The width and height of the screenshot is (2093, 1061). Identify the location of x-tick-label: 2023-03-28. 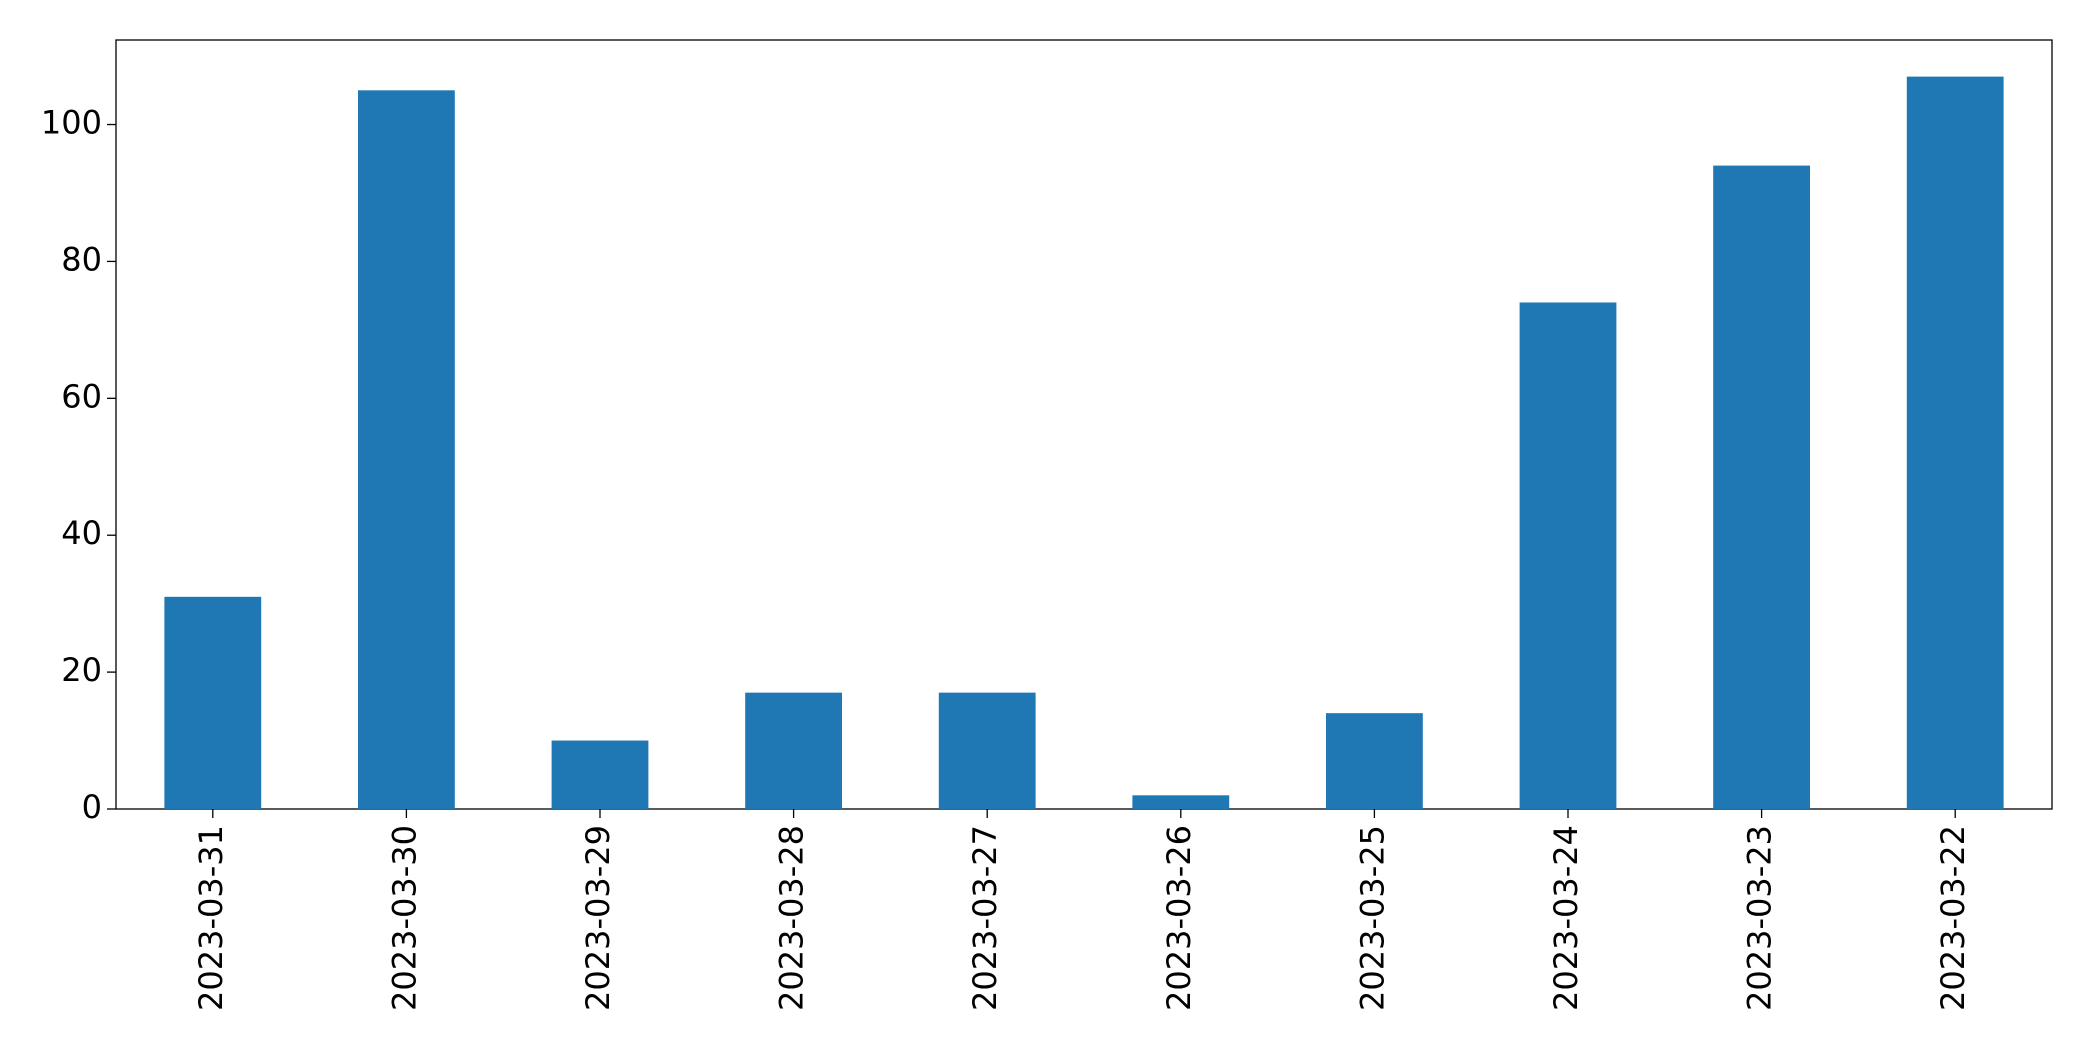
(792, 918).